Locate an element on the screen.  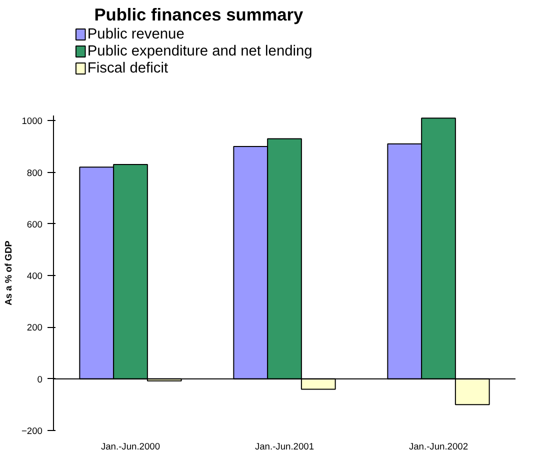
y-axis-title: As a % of GDP is located at coordinates (8, 273).